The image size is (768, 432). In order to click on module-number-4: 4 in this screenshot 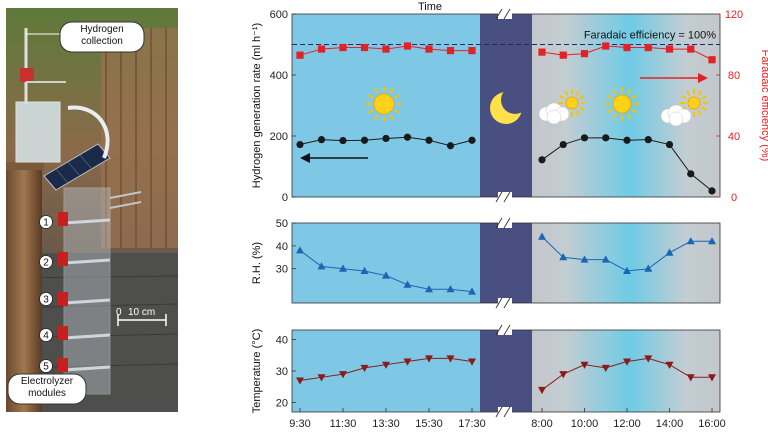, I will do `click(46, 336)`.